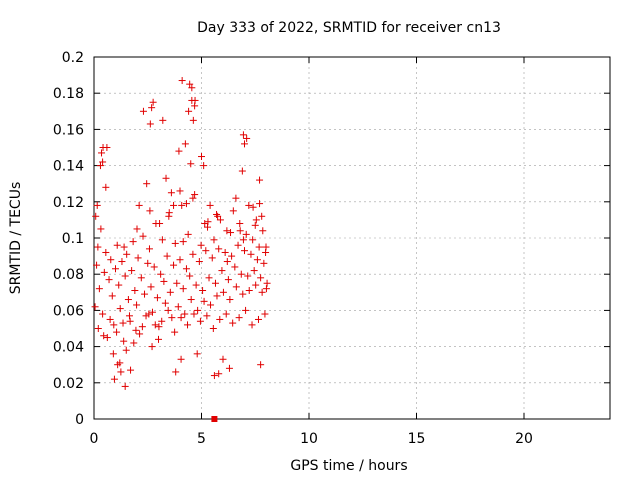  Describe the element at coordinates (417, 439) in the screenshot. I see `x-tick-label: 15` at that location.